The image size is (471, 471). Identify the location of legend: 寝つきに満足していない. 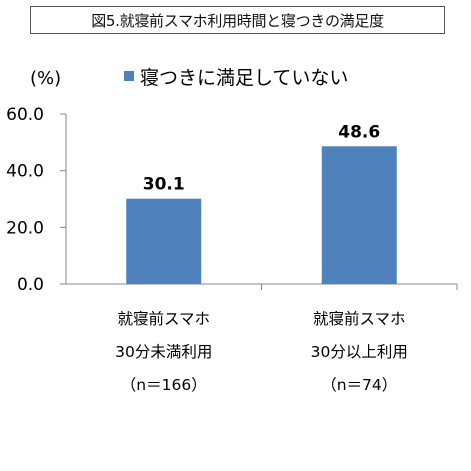
(236, 78).